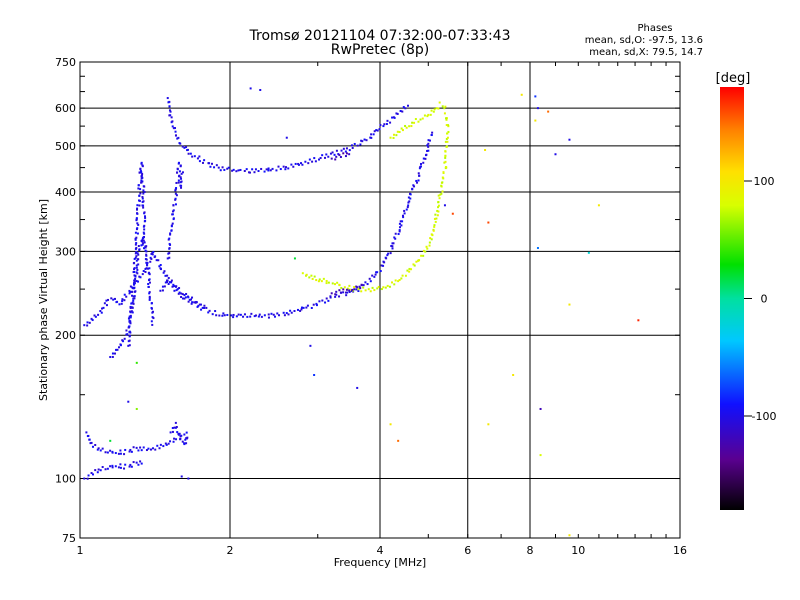 This screenshot has height=600, width=800. I want to click on phase-info-o: mean, sd,O: -97.5, 13.6, so click(644, 40).